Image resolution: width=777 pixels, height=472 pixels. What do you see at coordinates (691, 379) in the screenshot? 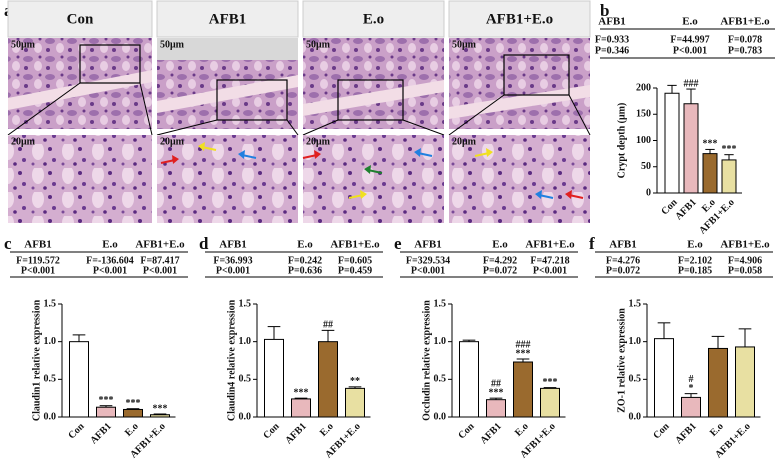
I see `significance: #` at bounding box center [691, 379].